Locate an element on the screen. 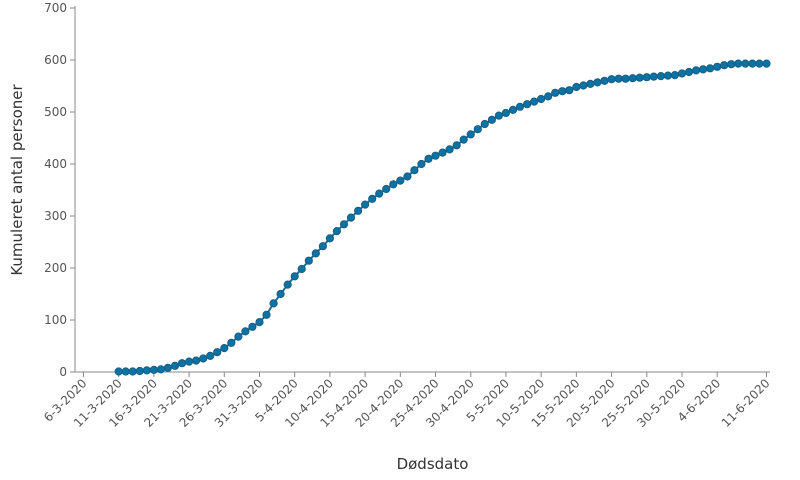 Image resolution: width=800 pixels, height=480 pixels. y-tick-label: 200 is located at coordinates (55, 268).